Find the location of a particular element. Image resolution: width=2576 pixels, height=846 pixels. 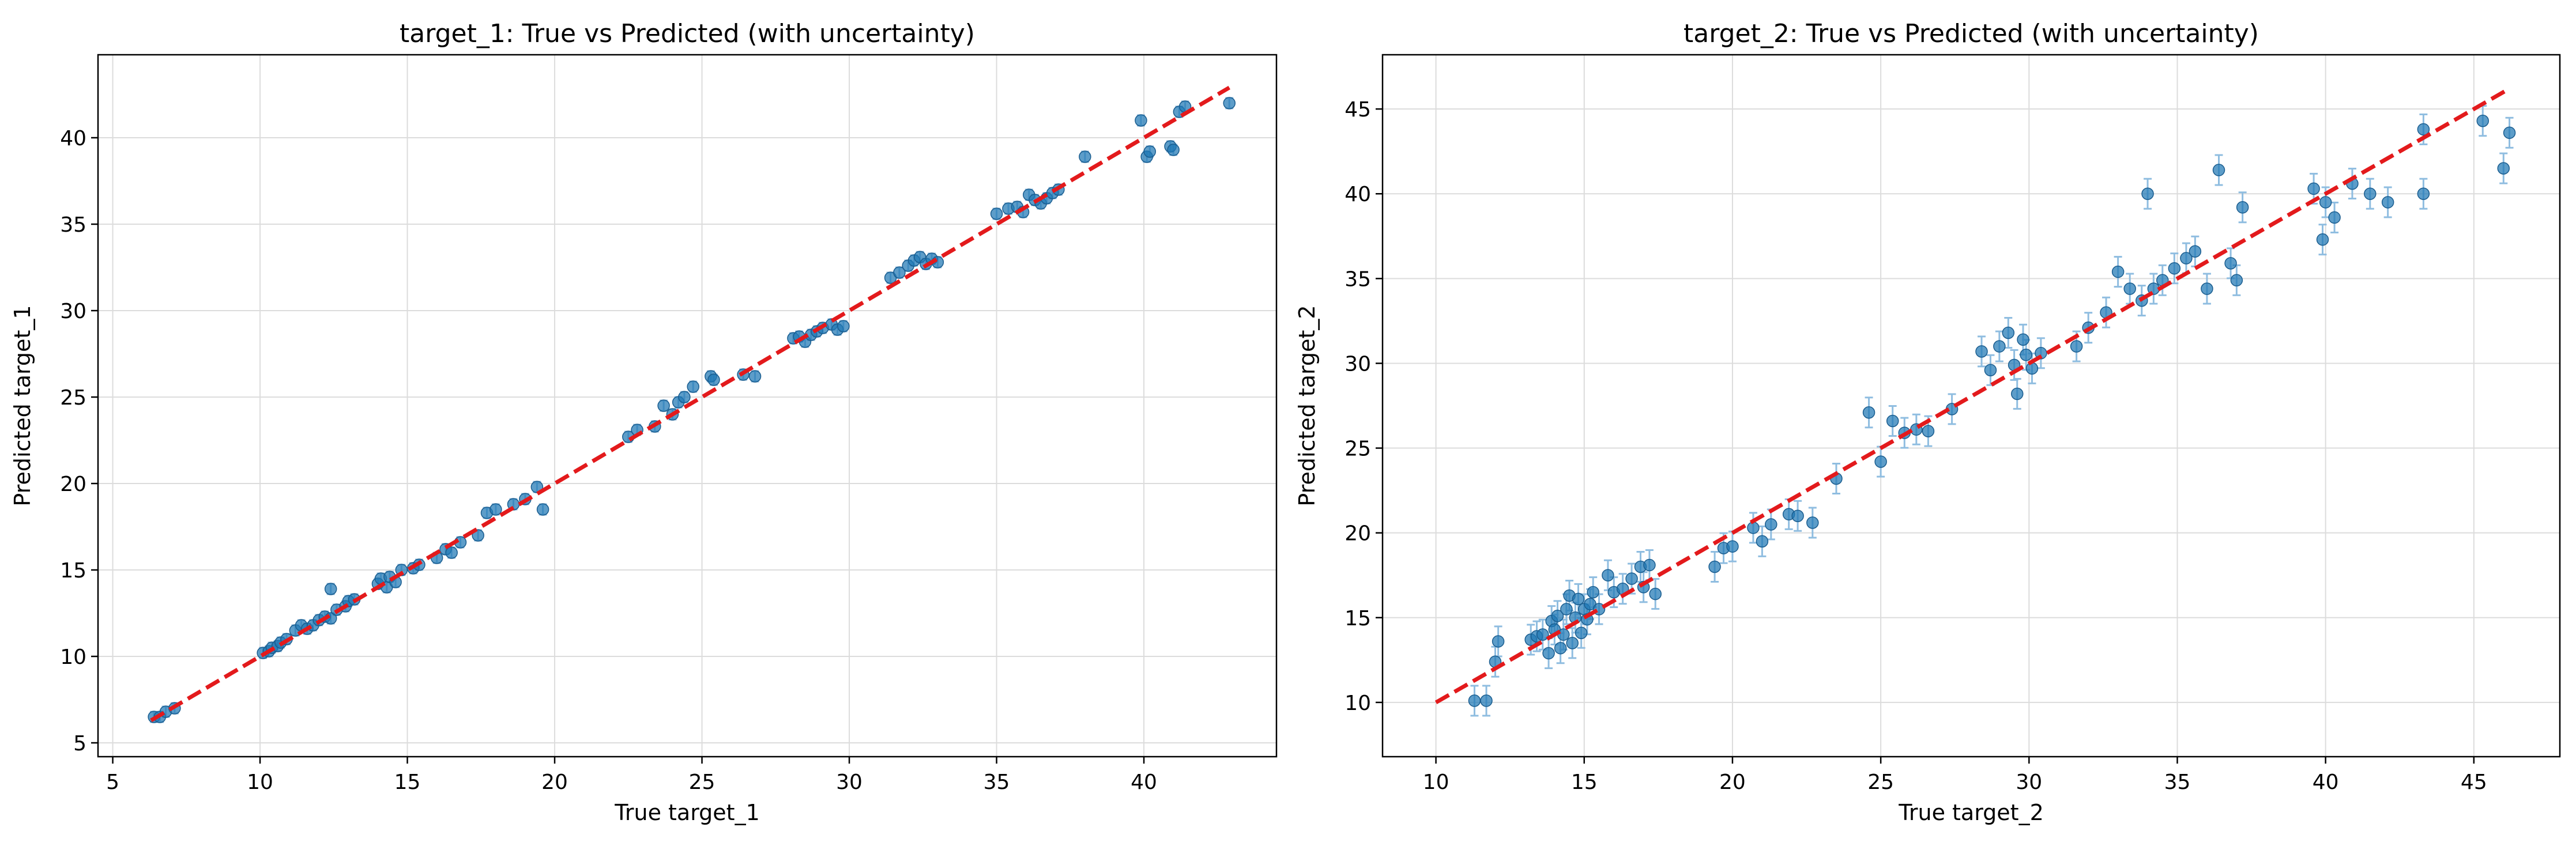

x-tick-label: 35 is located at coordinates (2177, 782).